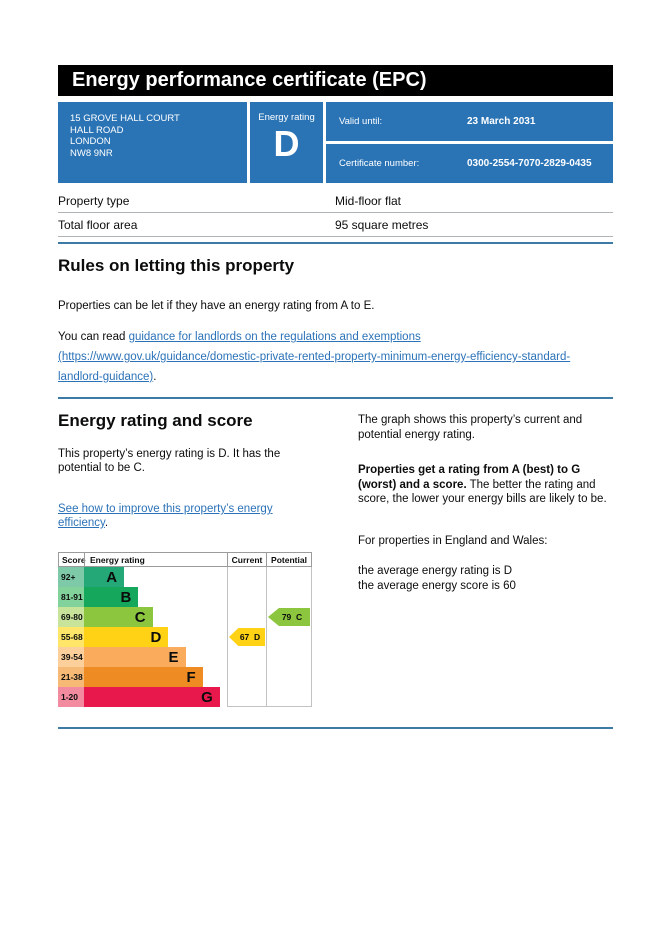  I want to click on epc-band-row: 92+ A, so click(142, 577).